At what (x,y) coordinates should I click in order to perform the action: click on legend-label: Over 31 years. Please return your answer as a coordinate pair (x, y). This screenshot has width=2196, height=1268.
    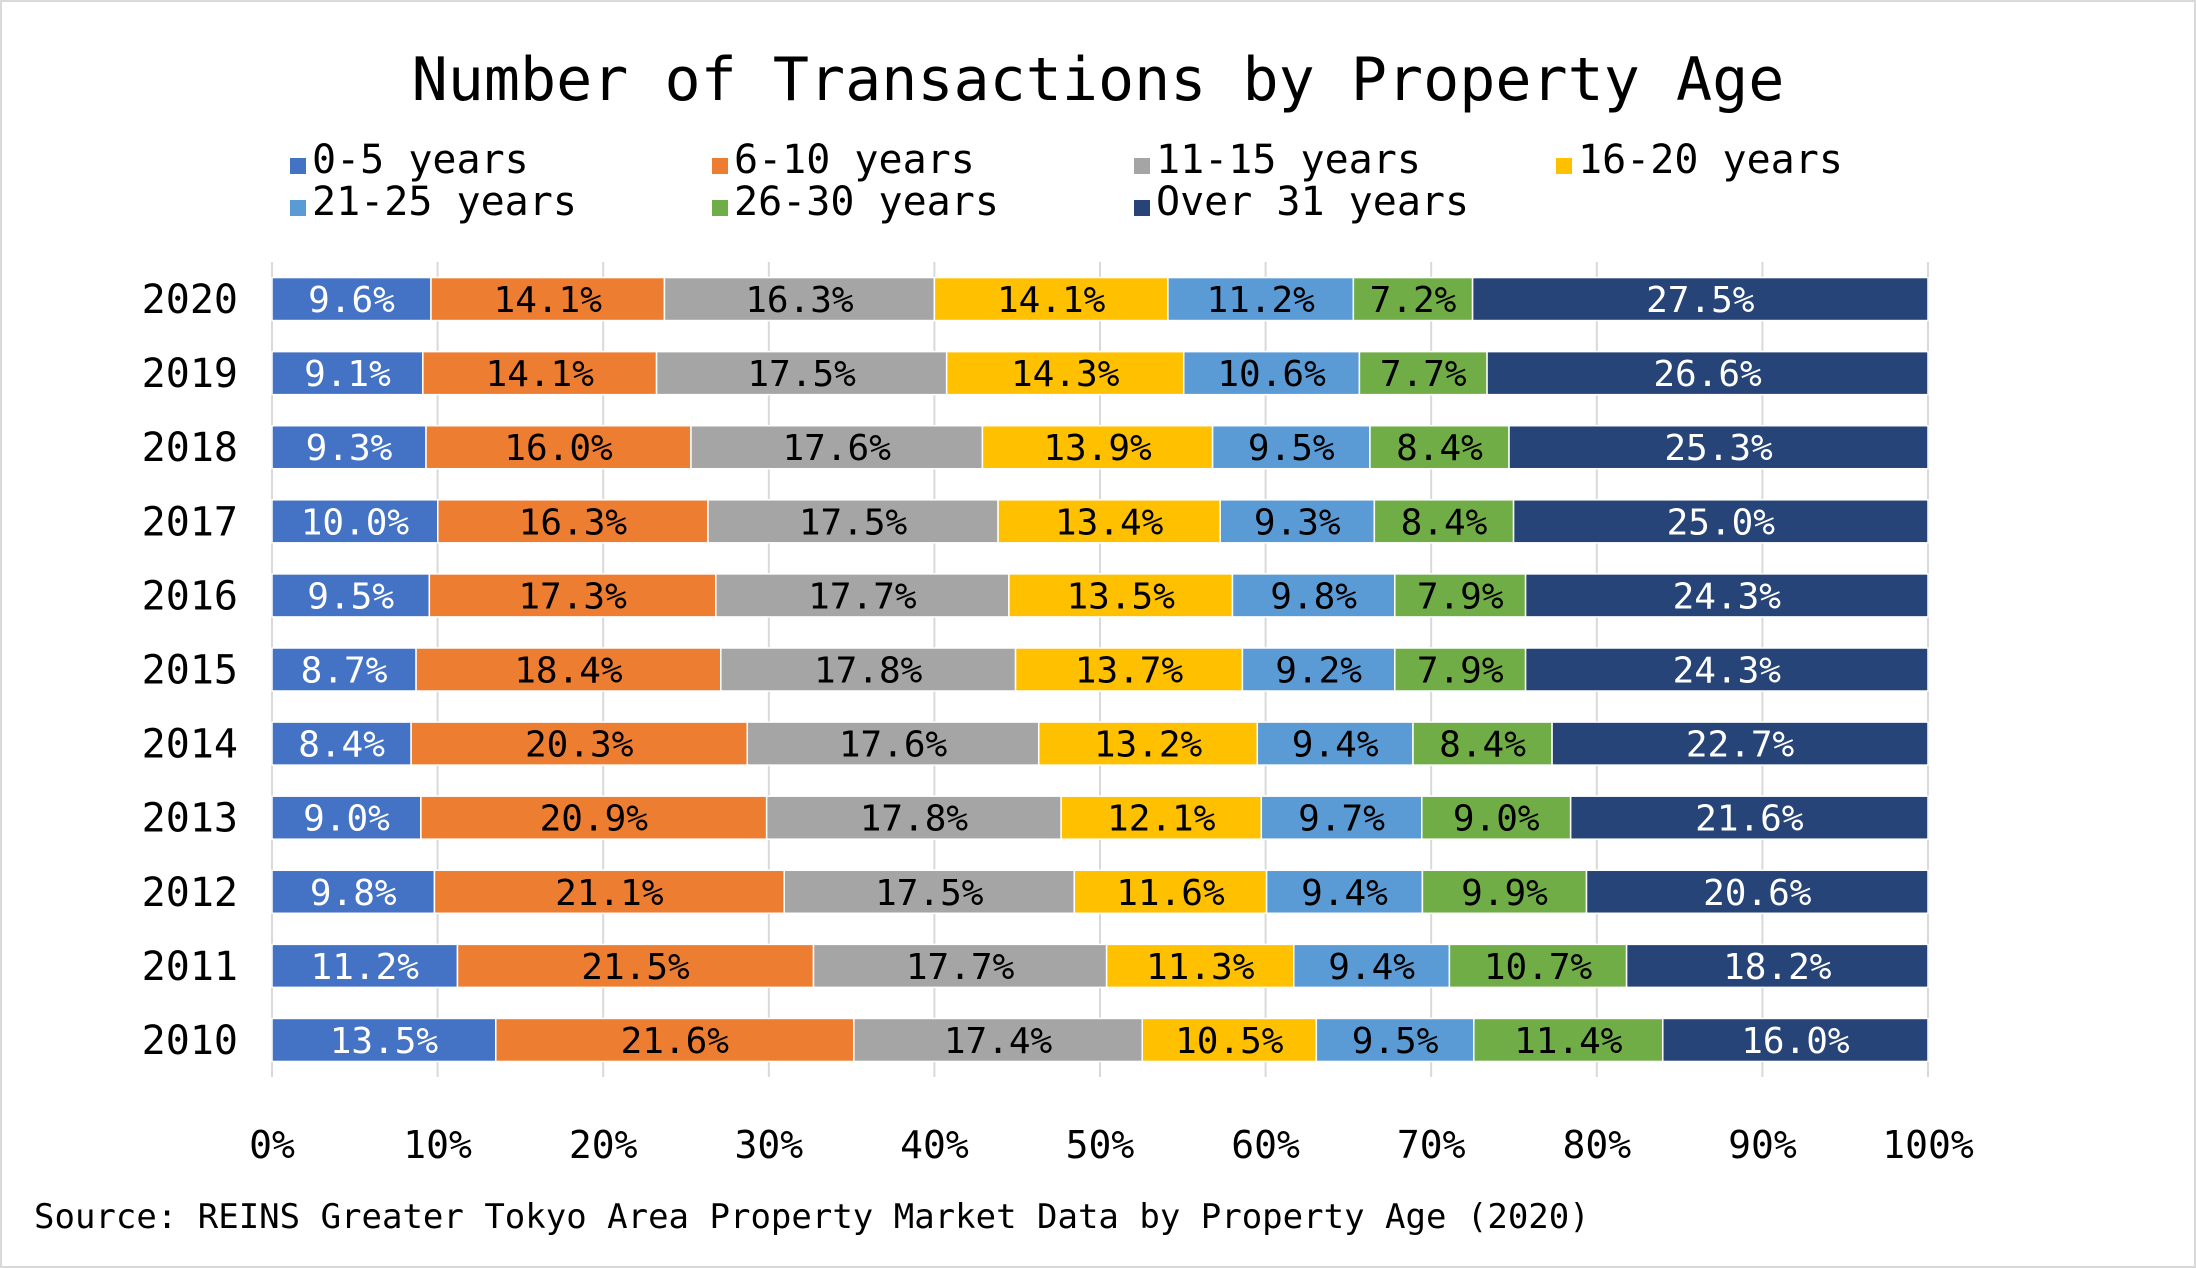
    Looking at the image, I should click on (1312, 202).